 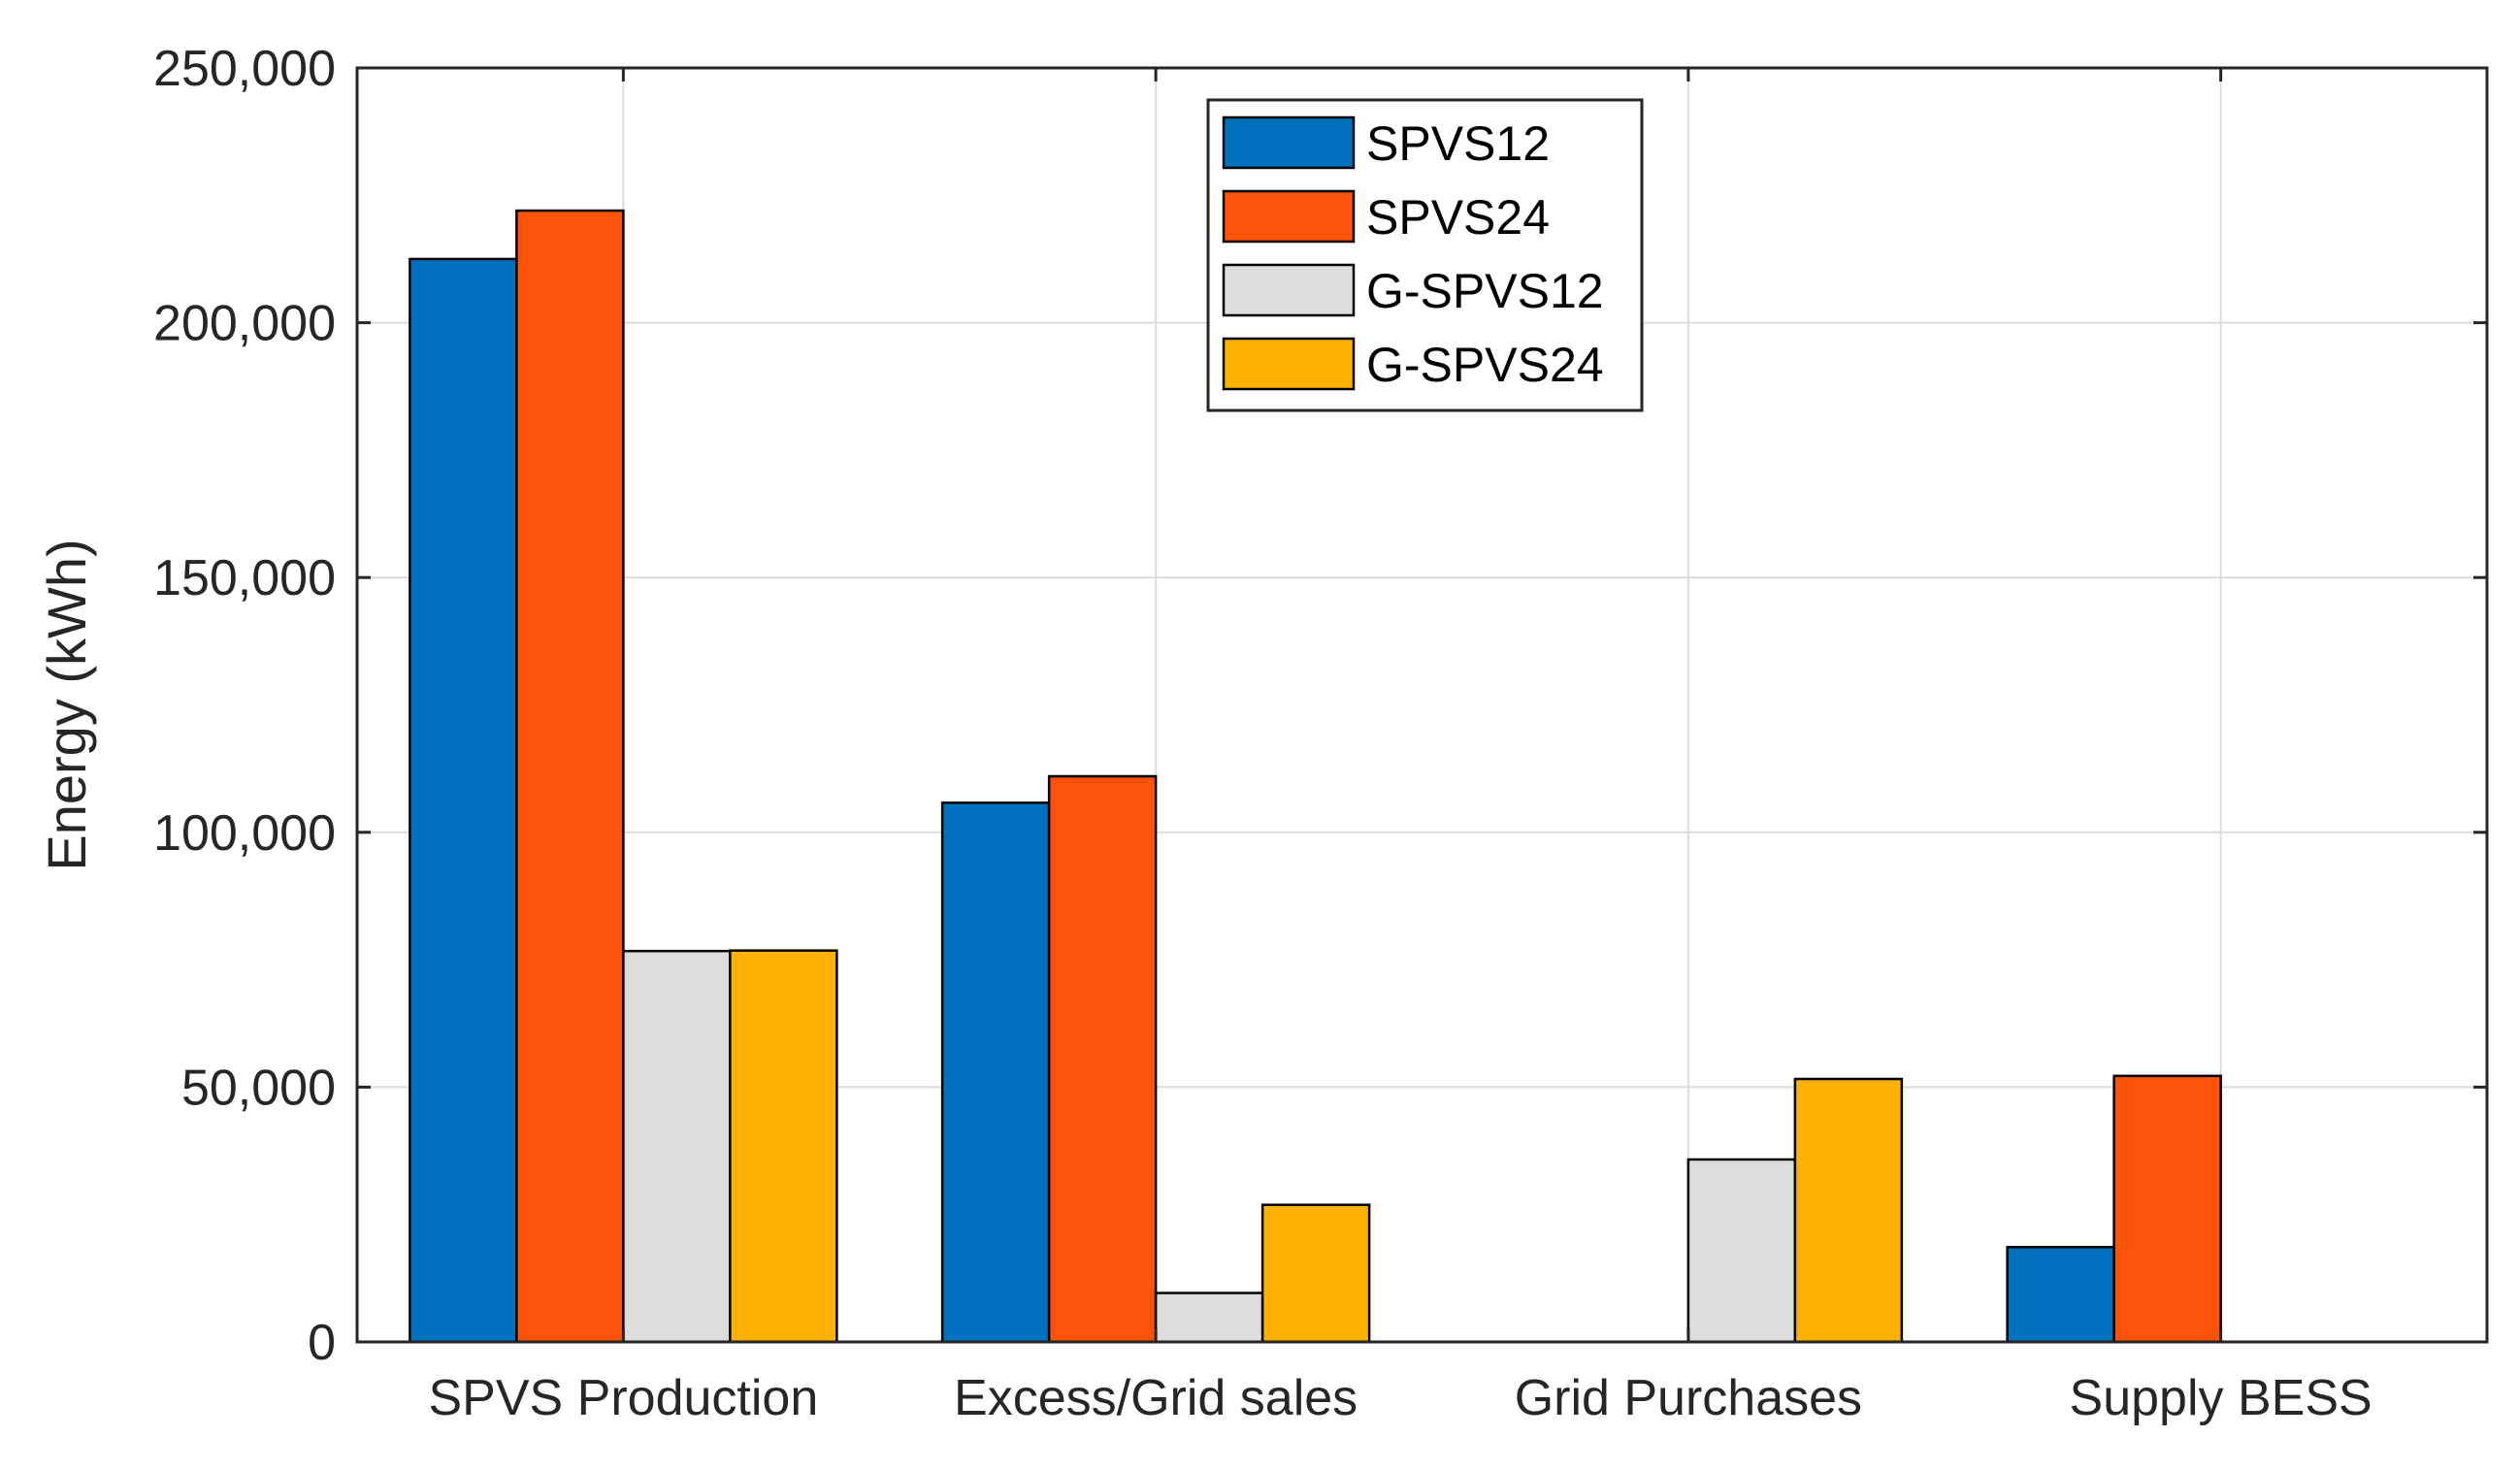 What do you see at coordinates (322, 1343) in the screenshot?
I see `y-tick-label: 0` at bounding box center [322, 1343].